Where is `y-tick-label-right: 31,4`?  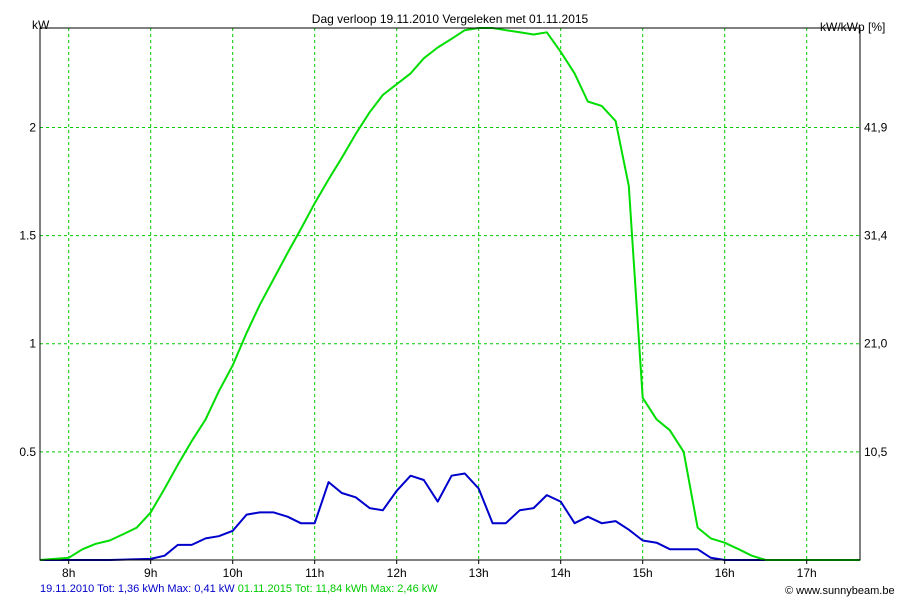 y-tick-label-right: 31,4 is located at coordinates (876, 236).